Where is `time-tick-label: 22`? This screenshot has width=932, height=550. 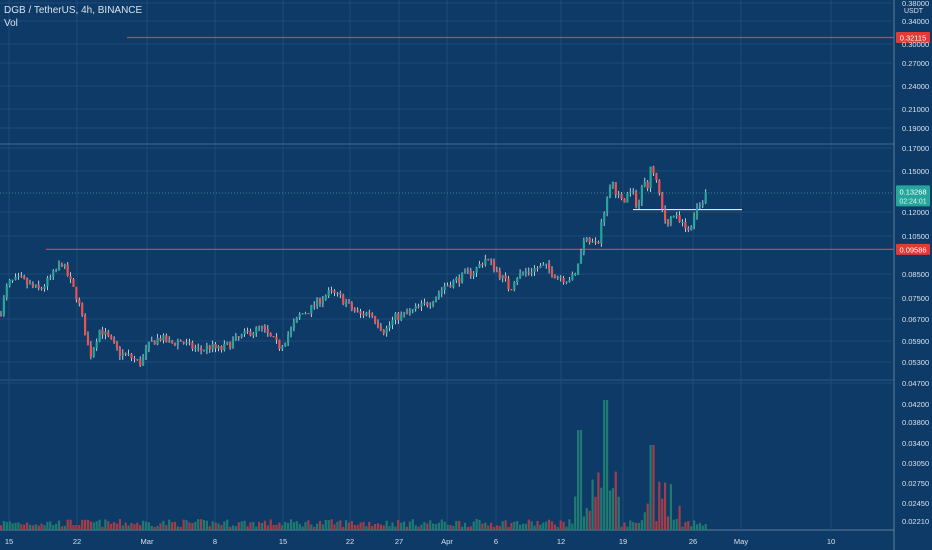 time-tick-label: 22 is located at coordinates (350, 541).